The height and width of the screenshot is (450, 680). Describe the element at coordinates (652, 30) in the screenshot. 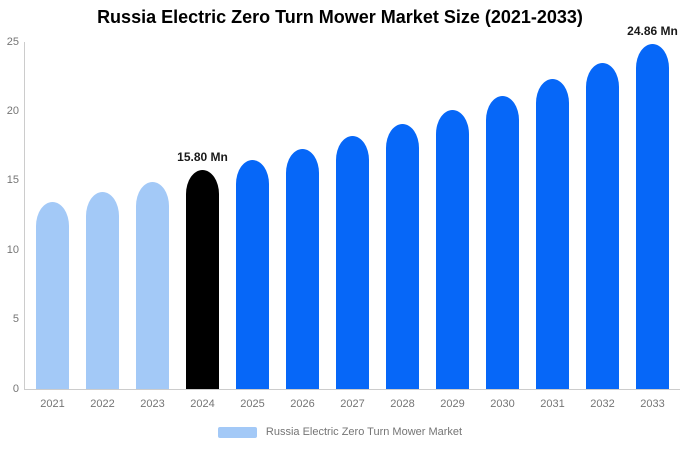

I see `bar-value-label-2033: 24.86 Mn` at that location.